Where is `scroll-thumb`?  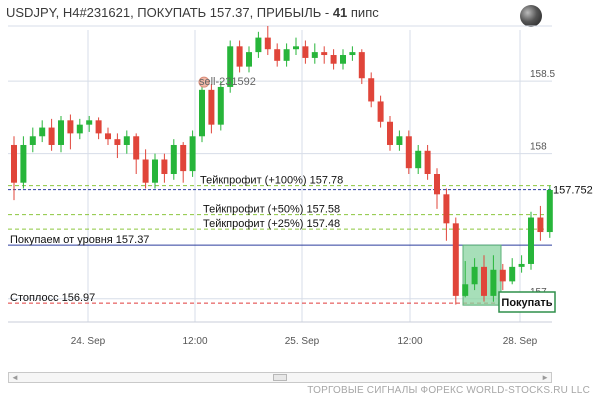 scroll-thumb is located at coordinates (280, 377).